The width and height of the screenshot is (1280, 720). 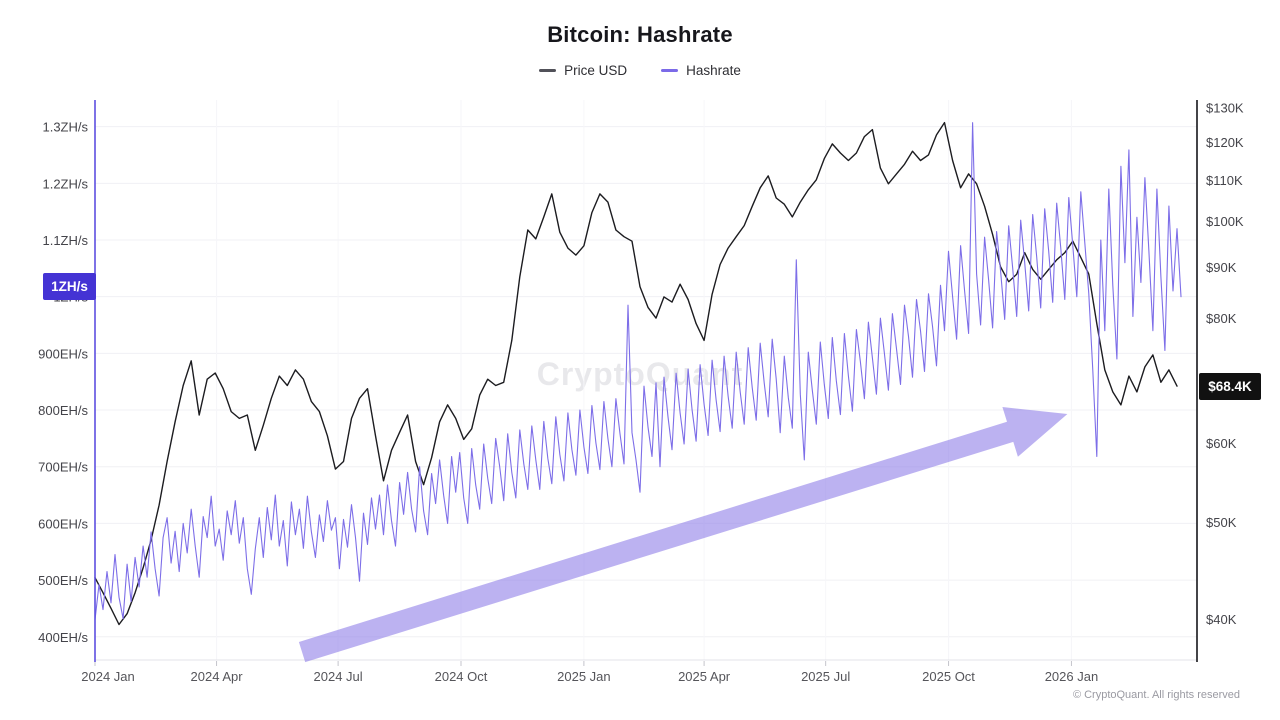 What do you see at coordinates (548, 70) in the screenshot?
I see `price-series-swatch-icon` at bounding box center [548, 70].